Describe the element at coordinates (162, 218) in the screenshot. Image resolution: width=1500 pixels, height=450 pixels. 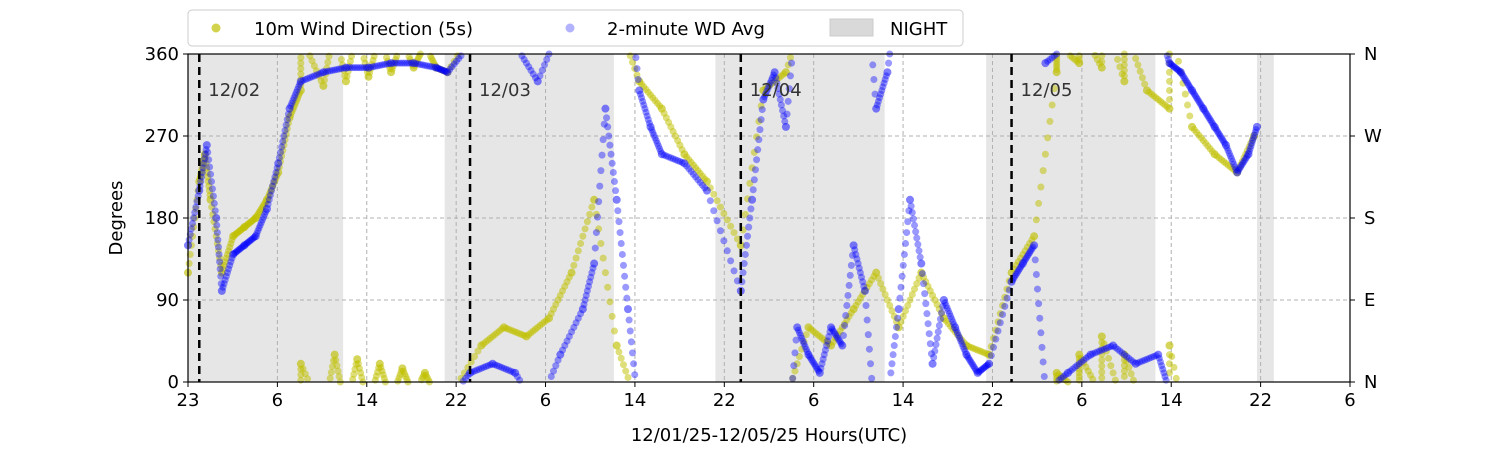
I see `y-tick-label: 180` at that location.